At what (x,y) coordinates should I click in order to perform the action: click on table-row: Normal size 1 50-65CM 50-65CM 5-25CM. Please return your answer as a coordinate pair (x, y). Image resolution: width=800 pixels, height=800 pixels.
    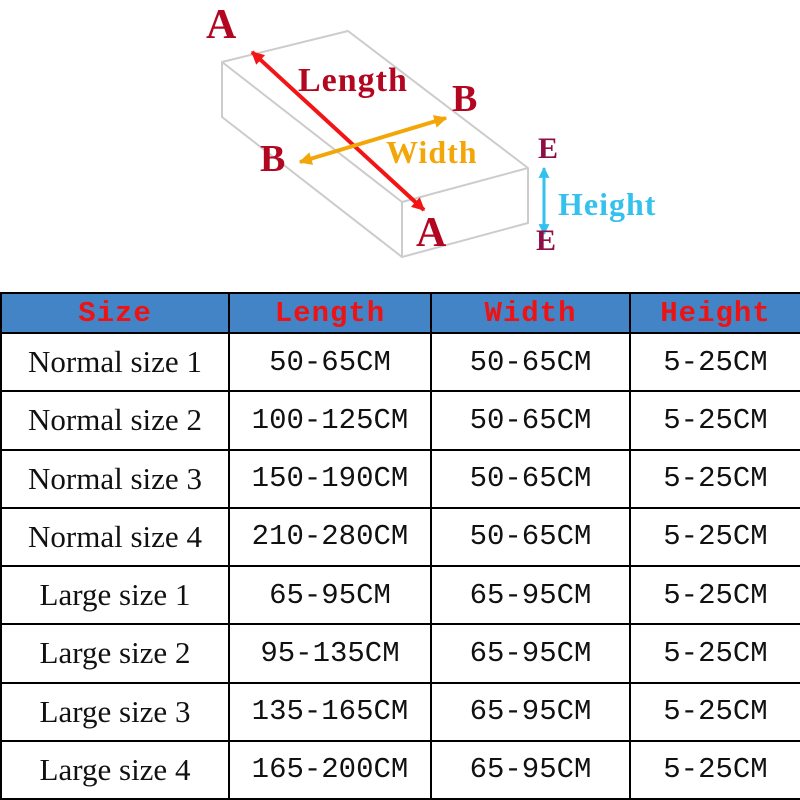
    Looking at the image, I should click on (400, 362).